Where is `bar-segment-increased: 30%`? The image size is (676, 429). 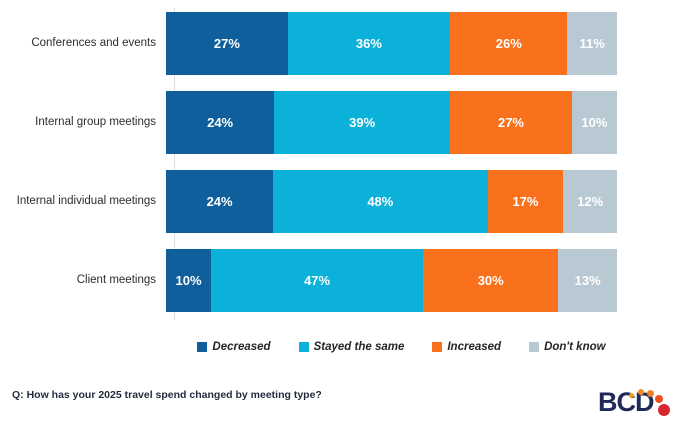 bar-segment-increased: 30% is located at coordinates (491, 280).